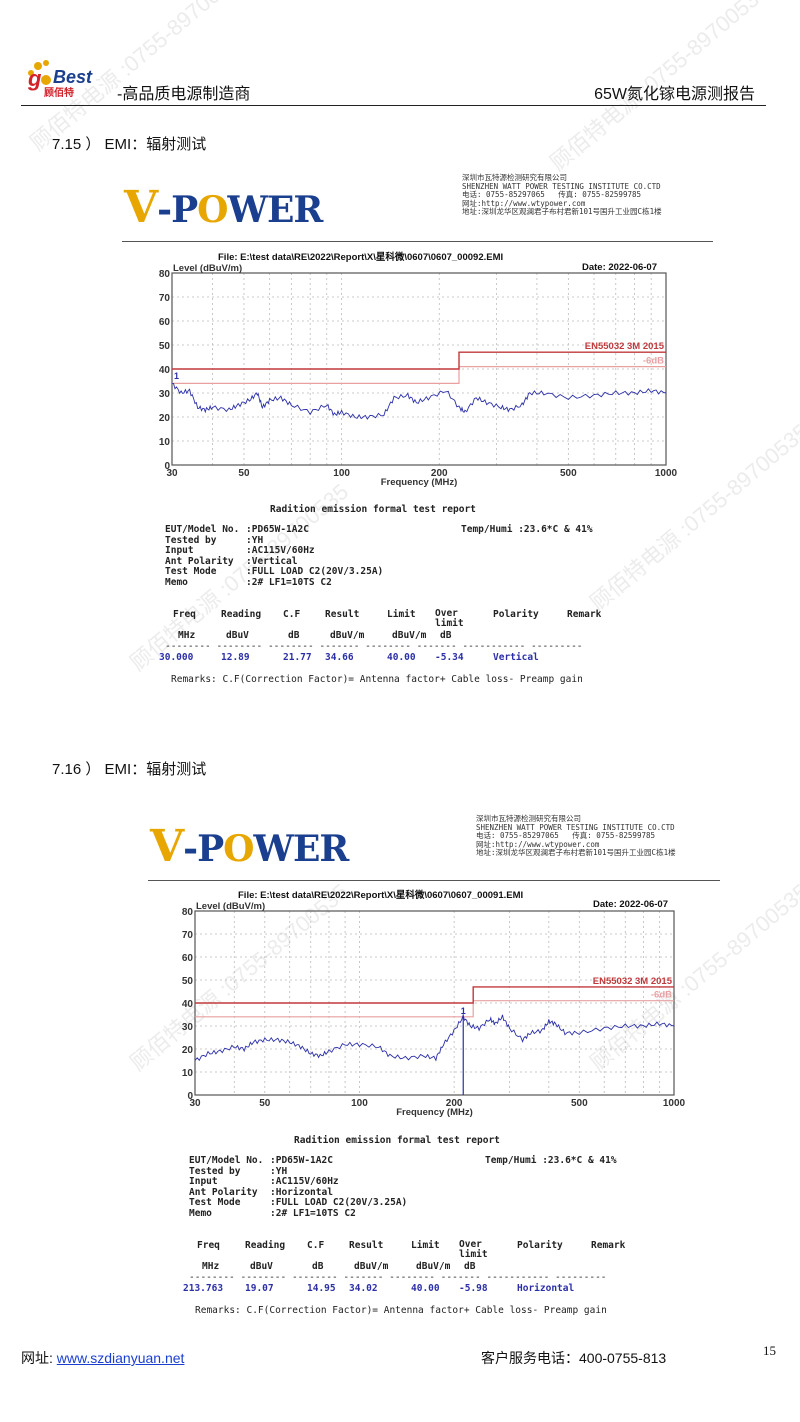 The image size is (800, 1422). Describe the element at coordinates (184, 94) in the screenshot. I see `header-subtitle: -高品质电源制造商` at that location.